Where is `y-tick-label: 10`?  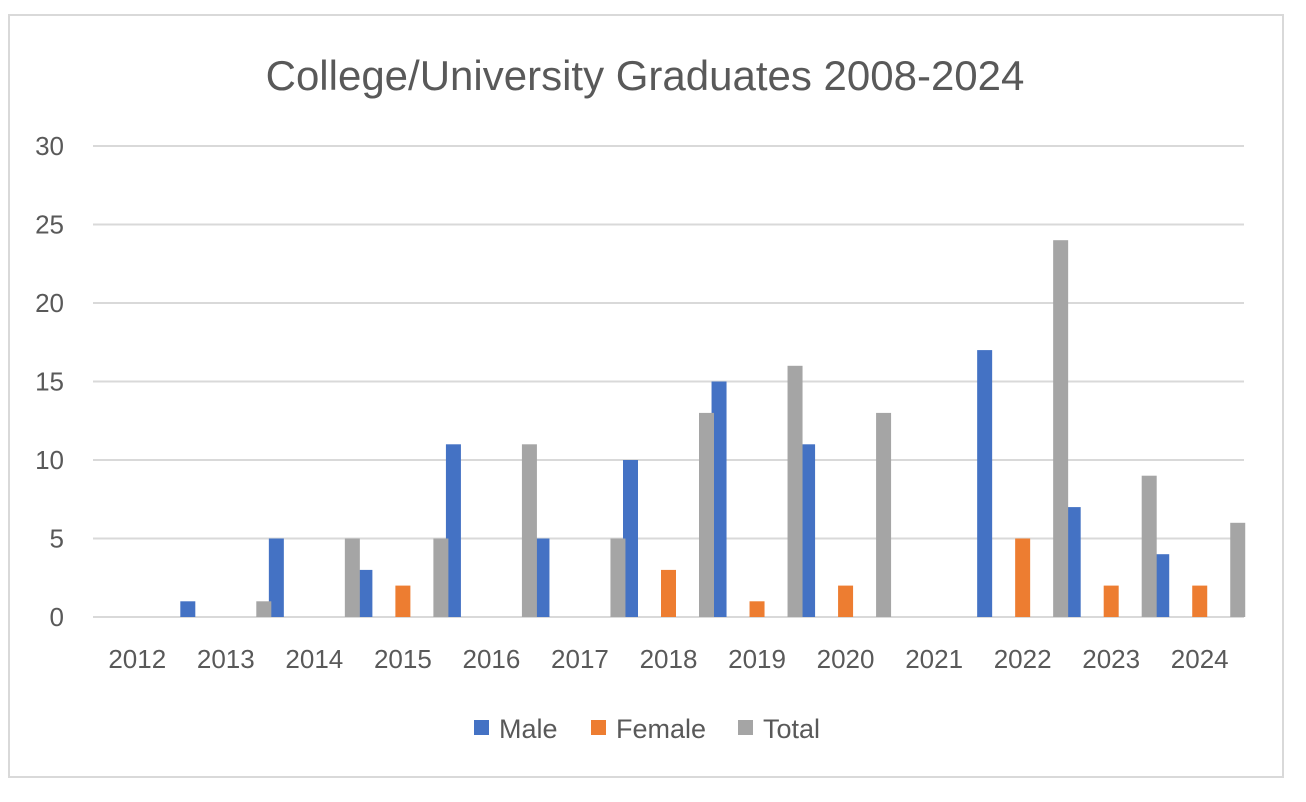
y-tick-label: 10 is located at coordinates (49, 460).